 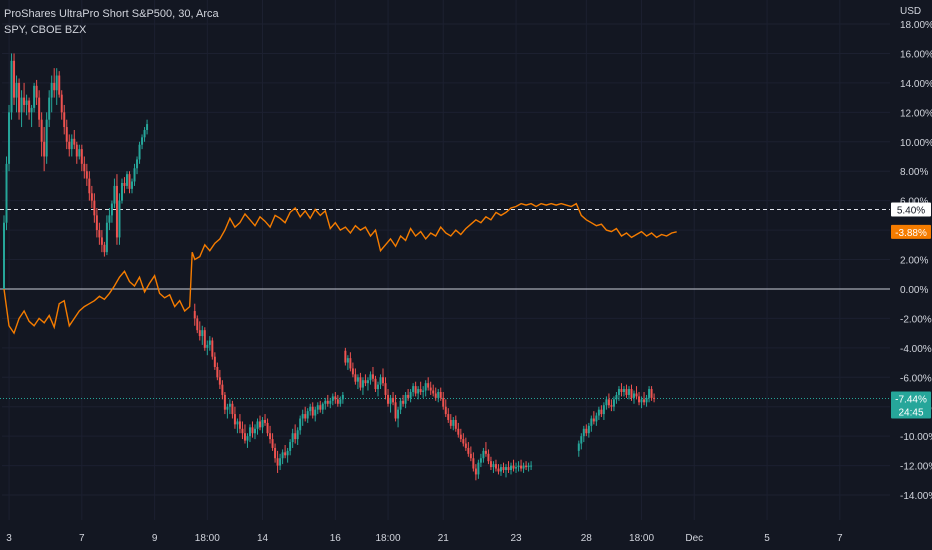 I want to click on y-tick-label: 8.00%, so click(x=914, y=172).